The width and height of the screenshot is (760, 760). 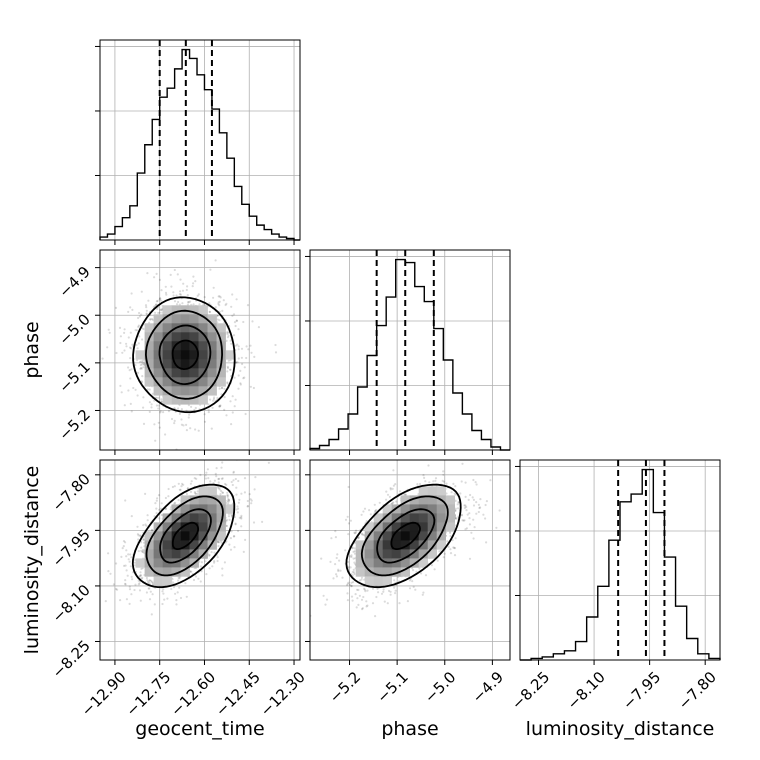 What do you see at coordinates (184, 354) in the screenshot?
I see `contour-level` at bounding box center [184, 354].